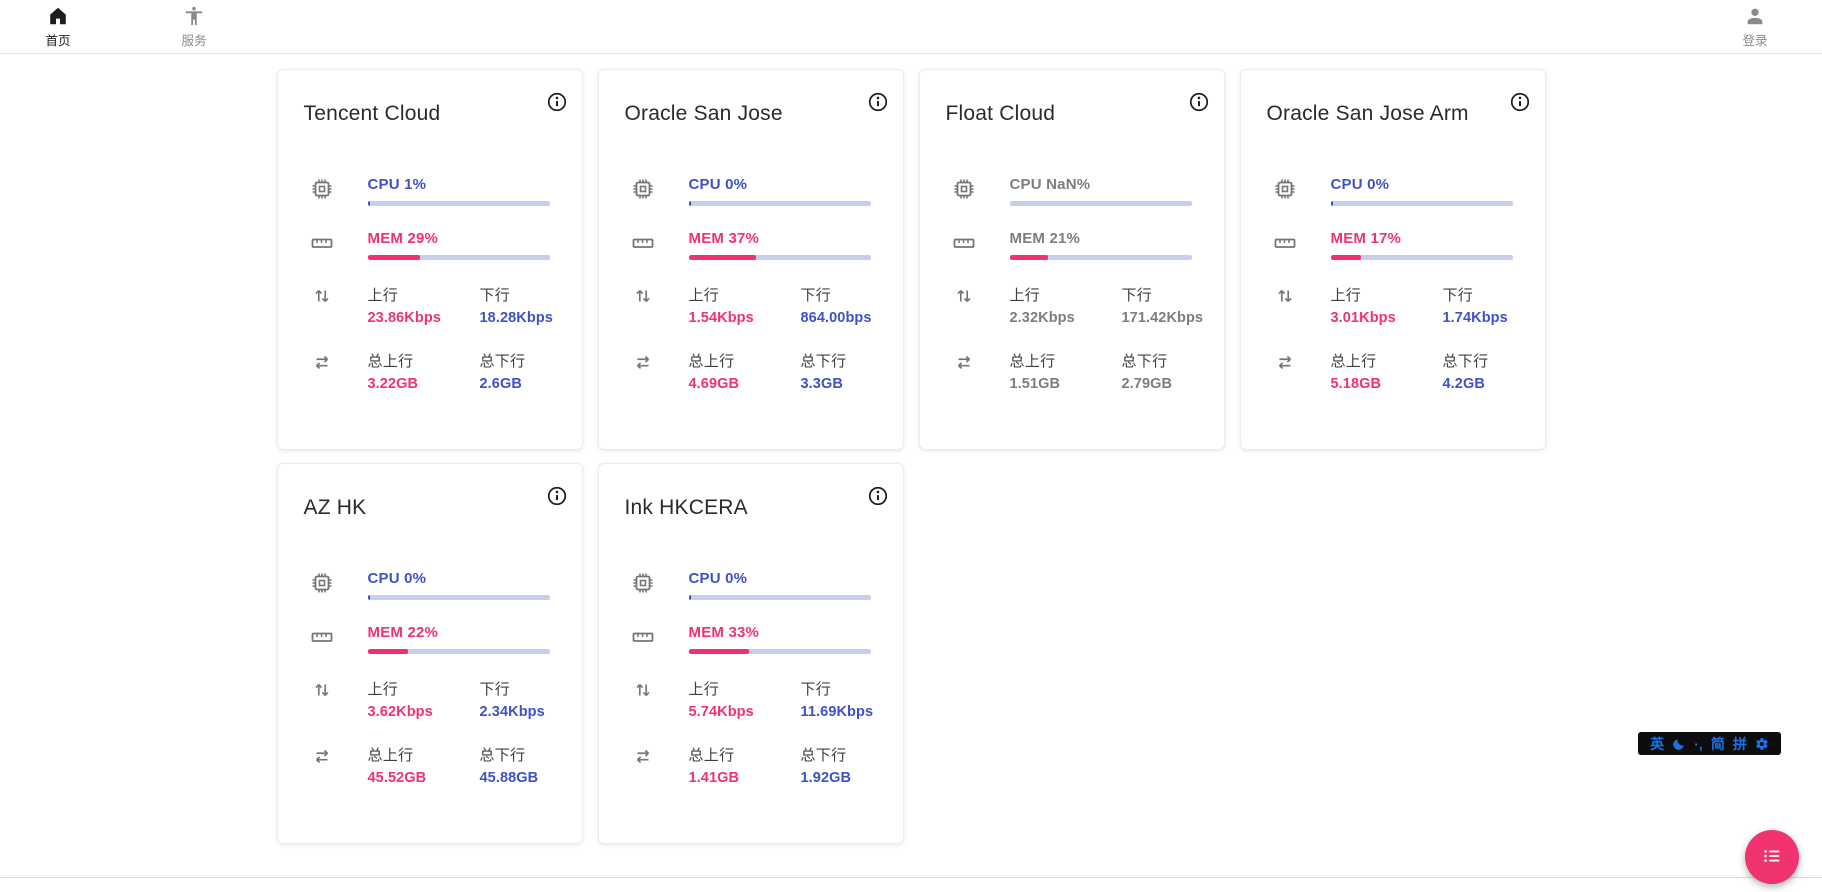 This screenshot has width=1822, height=892. What do you see at coordinates (1475, 318) in the screenshot?
I see `download-value: 1.74Kbps` at bounding box center [1475, 318].